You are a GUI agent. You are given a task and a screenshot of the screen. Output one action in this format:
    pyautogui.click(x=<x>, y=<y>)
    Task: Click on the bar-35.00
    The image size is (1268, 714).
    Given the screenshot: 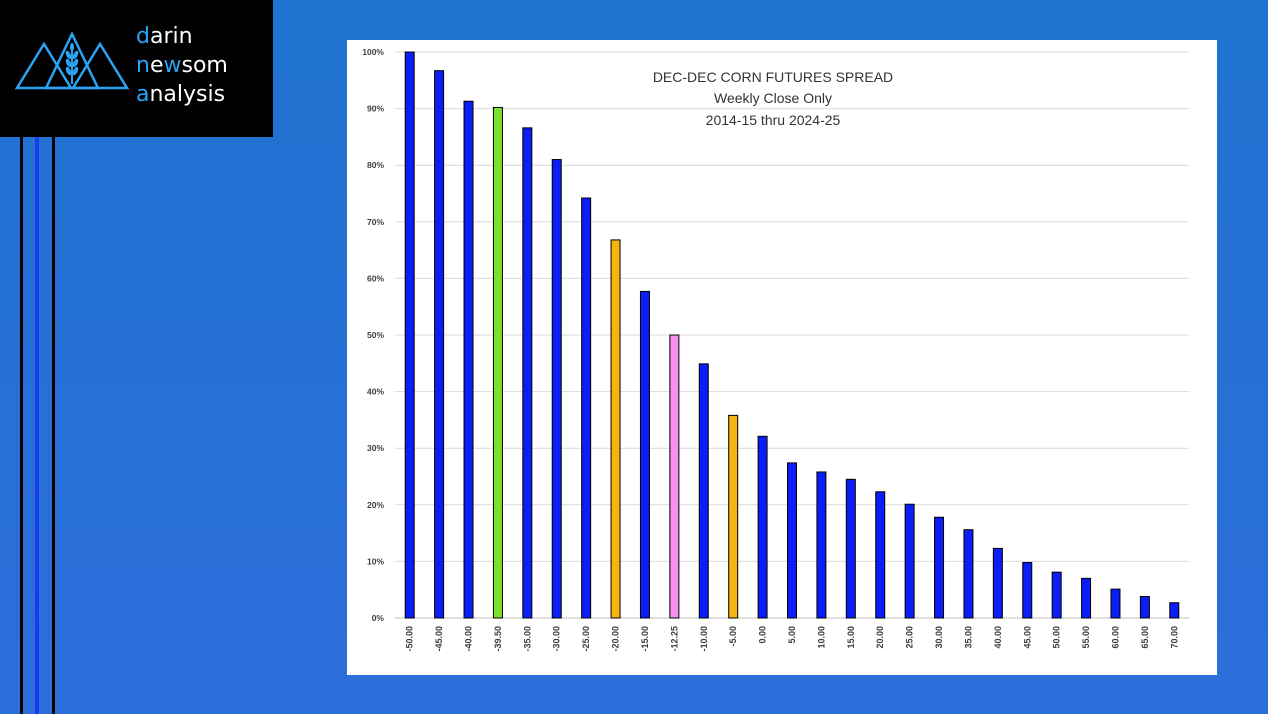 What is the action you would take?
    pyautogui.click(x=968, y=574)
    